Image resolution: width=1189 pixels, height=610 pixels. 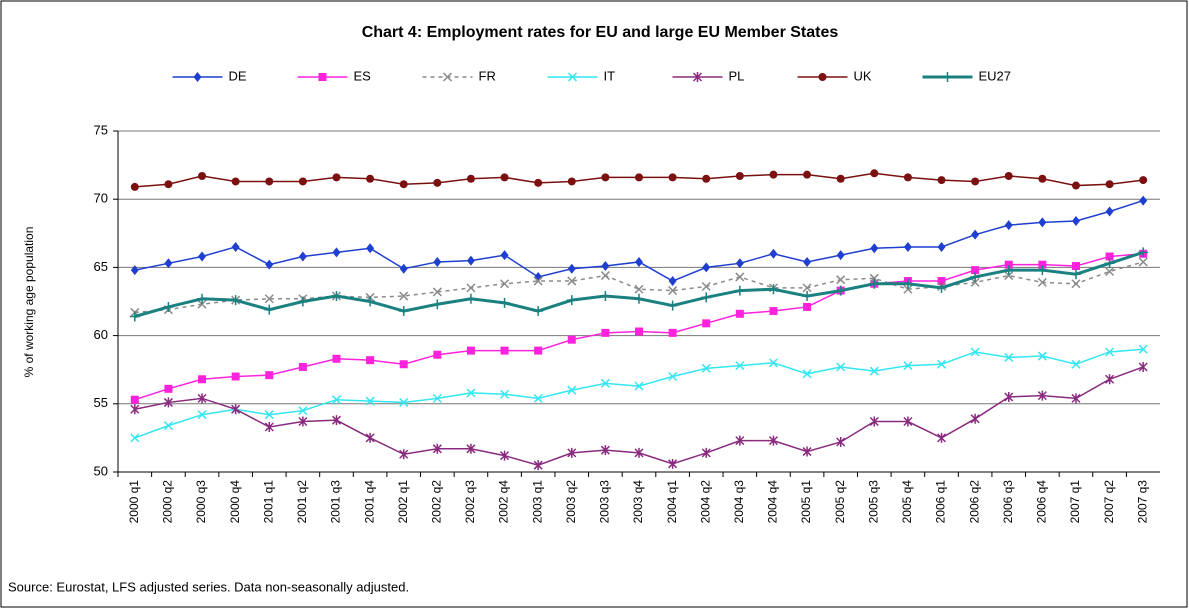 I want to click on legend-label: UK, so click(x=863, y=75).